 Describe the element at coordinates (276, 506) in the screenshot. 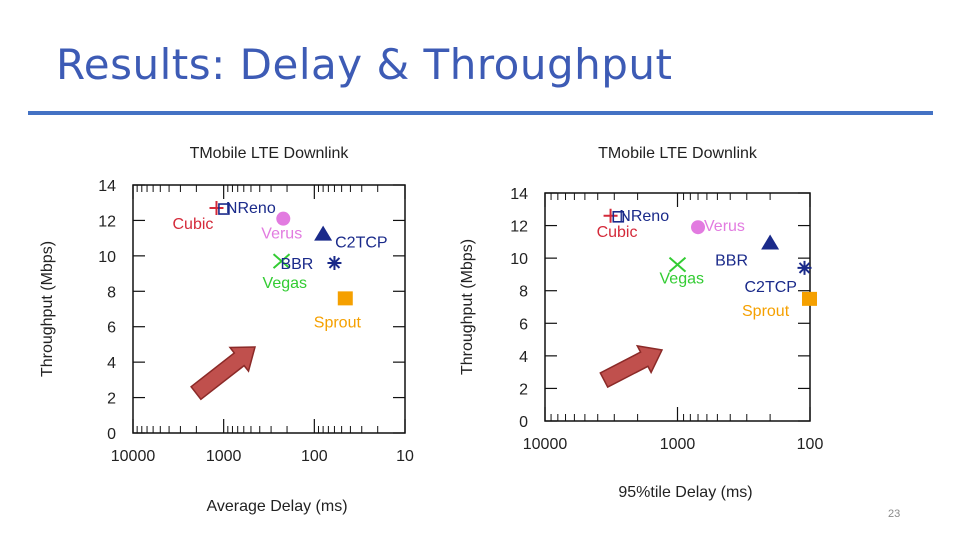

I see `x-axis-label: Average Delay (ms)` at that location.